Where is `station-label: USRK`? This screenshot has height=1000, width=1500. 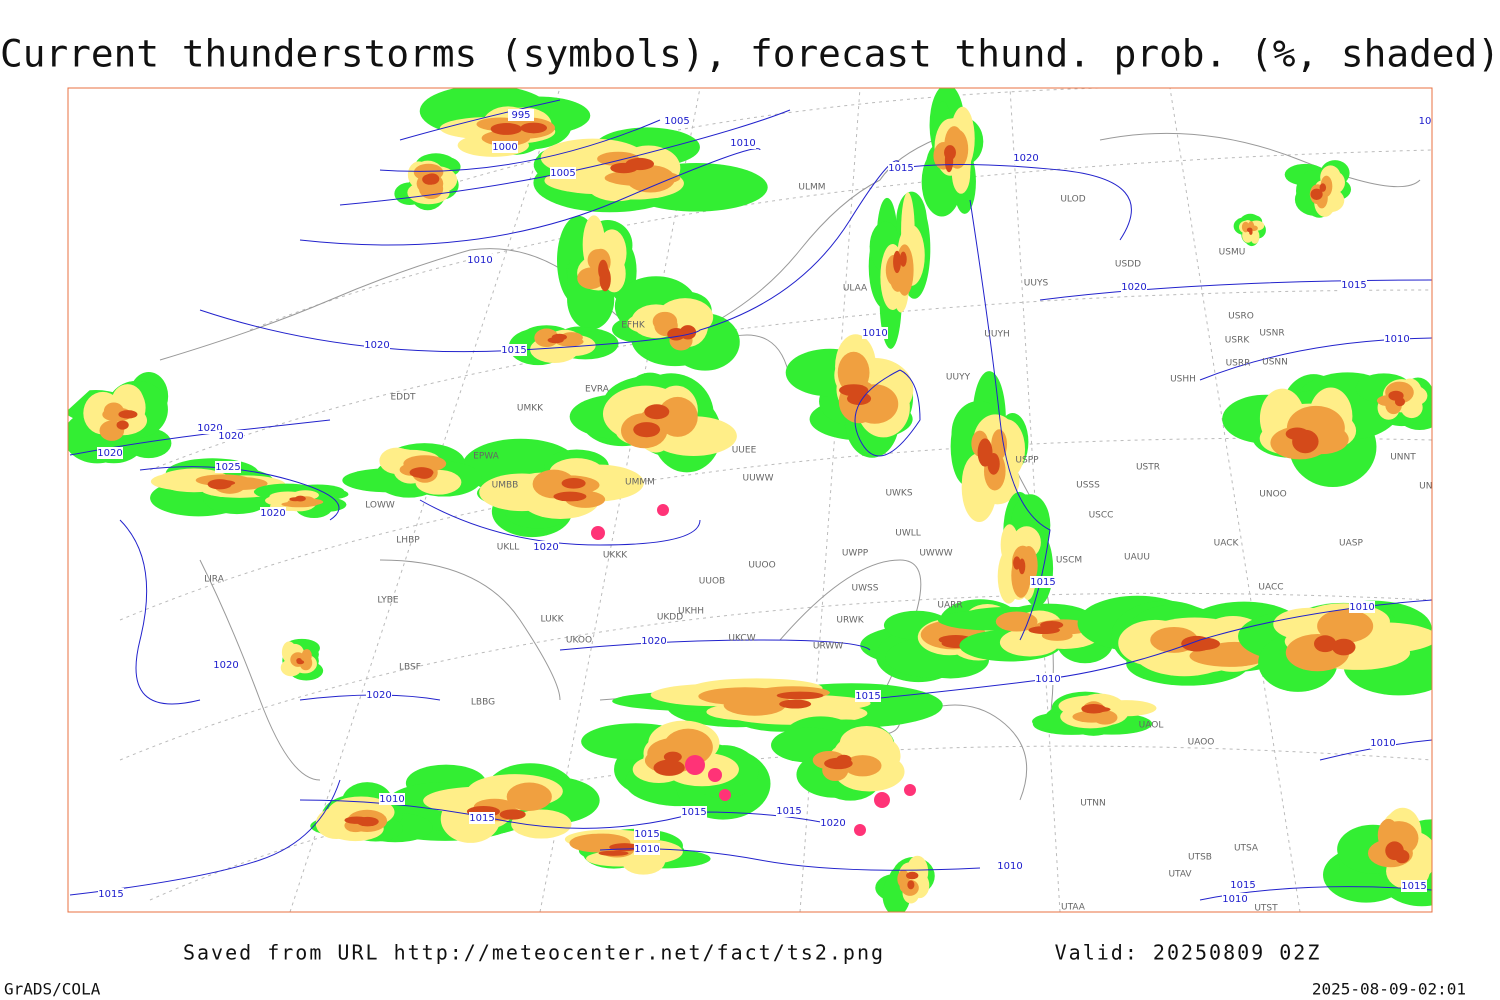
station-label: USRK is located at coordinates (1238, 341).